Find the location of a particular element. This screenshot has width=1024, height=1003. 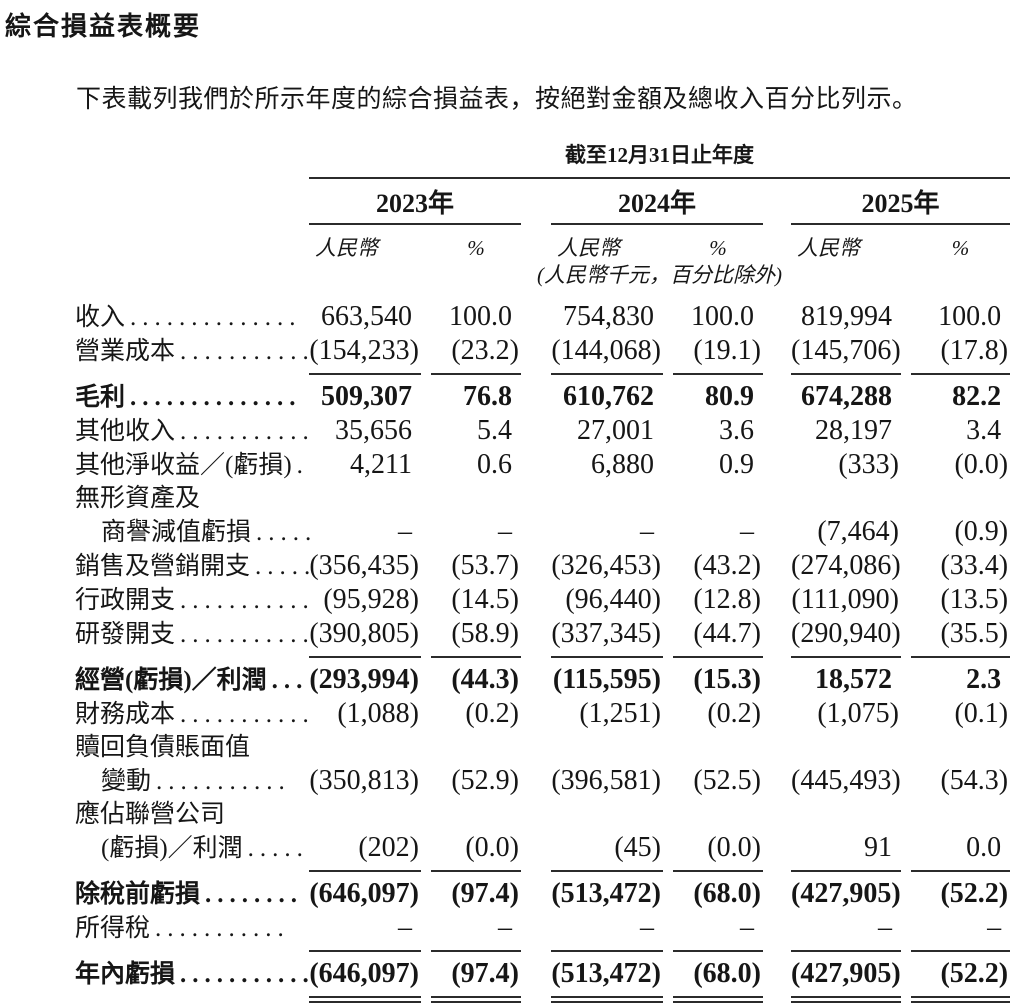

cell-value: 509,307 is located at coordinates (366, 396).